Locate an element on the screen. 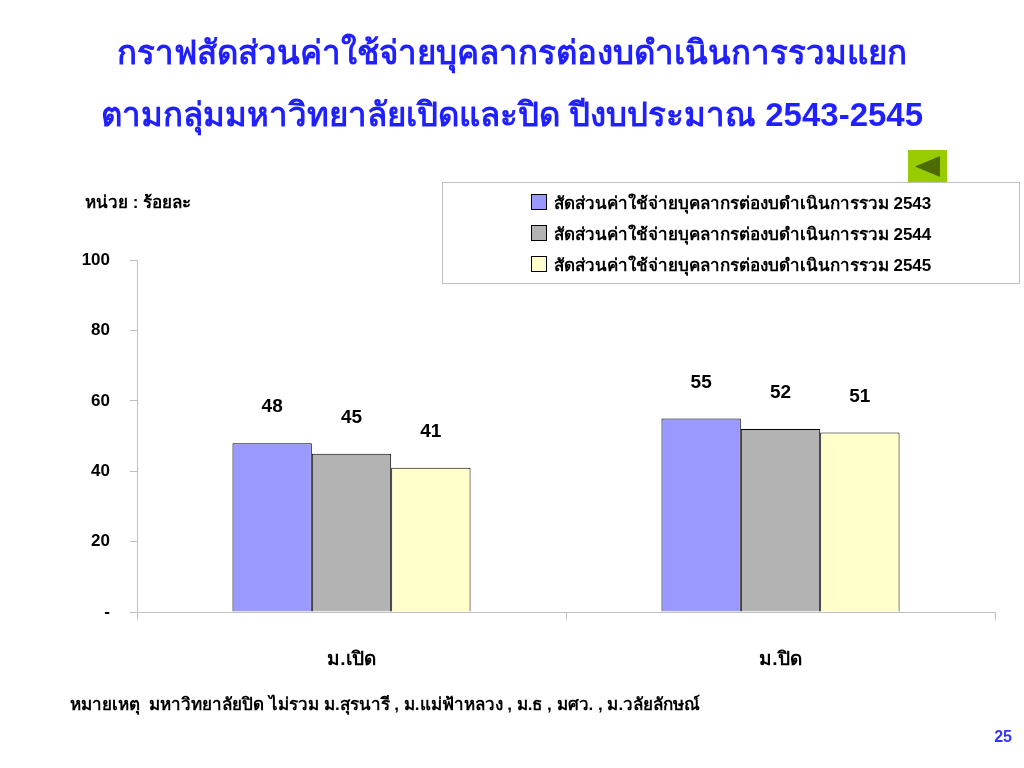  y-tick-label: - is located at coordinates (107, 611).